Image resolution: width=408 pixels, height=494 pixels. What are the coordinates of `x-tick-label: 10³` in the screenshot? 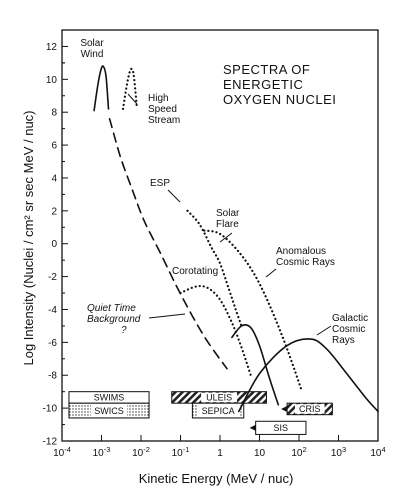 It's located at (338, 452).